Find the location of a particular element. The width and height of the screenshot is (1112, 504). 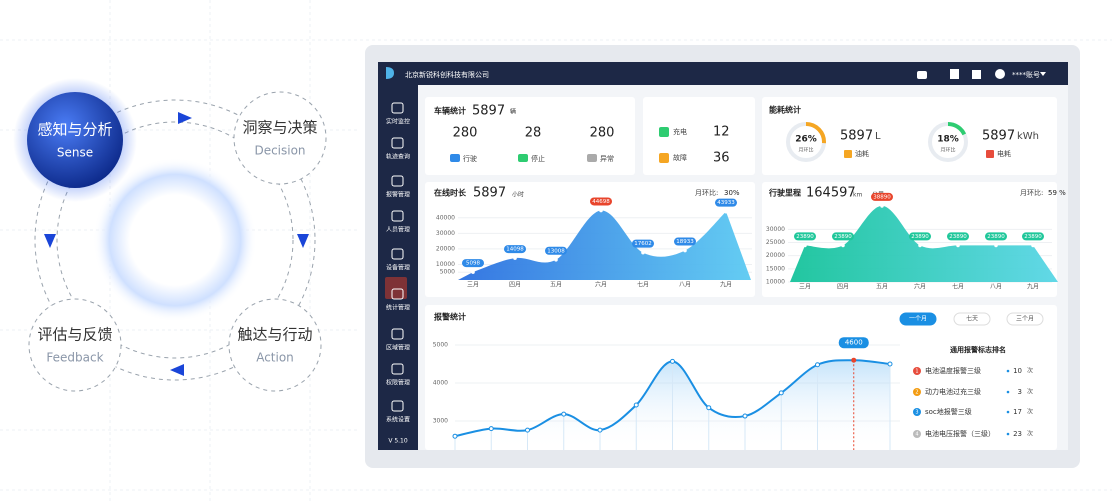

gauge-value: 26% is located at coordinates (806, 140).